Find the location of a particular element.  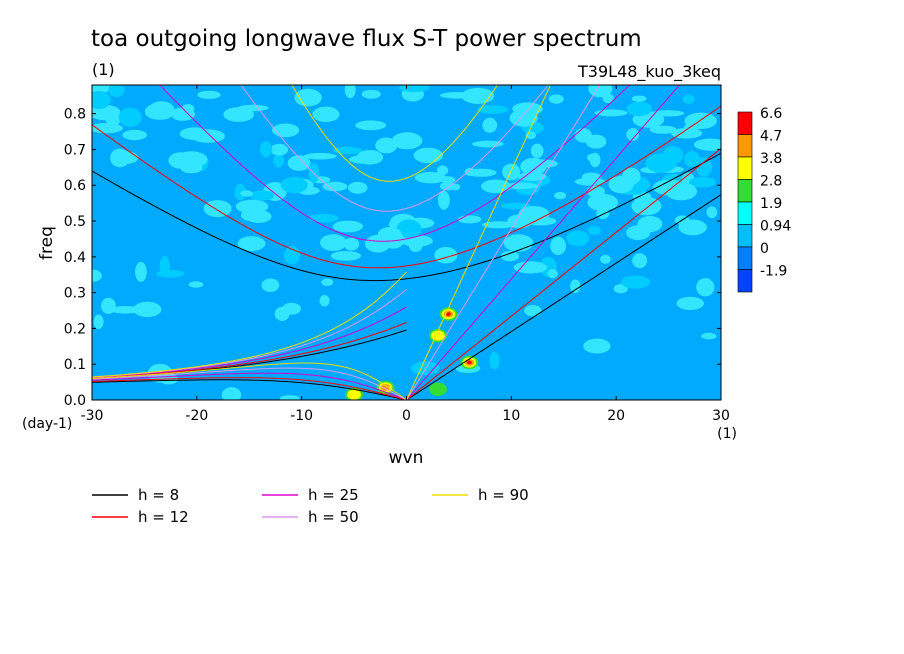

y-axis-unit: (day-1) is located at coordinates (47, 424).